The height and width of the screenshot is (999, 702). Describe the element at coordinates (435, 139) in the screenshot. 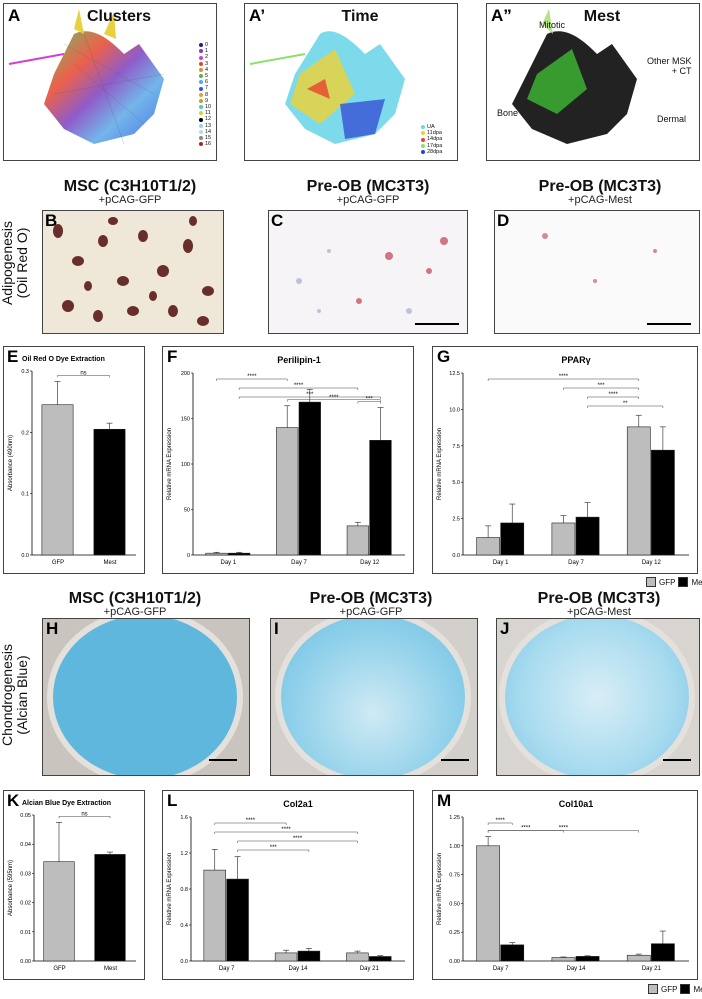

I see `legend-text: 14dpa` at that location.